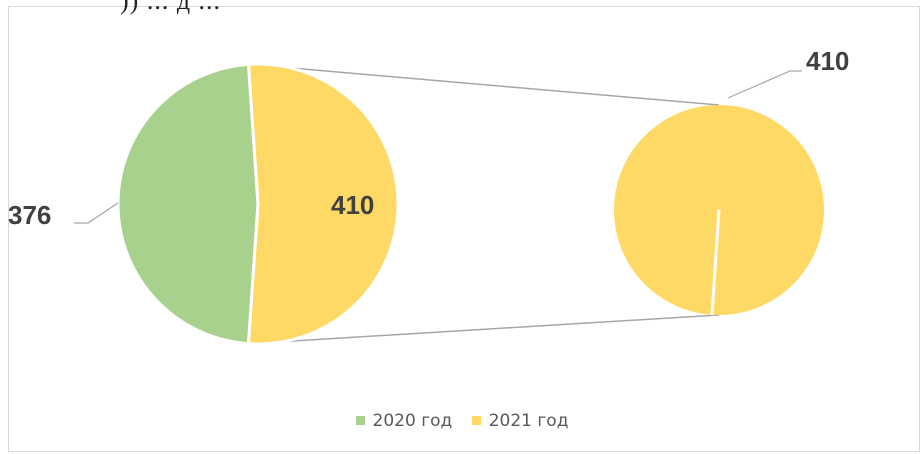 The width and height of the screenshot is (924, 454). What do you see at coordinates (764, 84) in the screenshot?
I see `leader-line-410-secondary` at bounding box center [764, 84].